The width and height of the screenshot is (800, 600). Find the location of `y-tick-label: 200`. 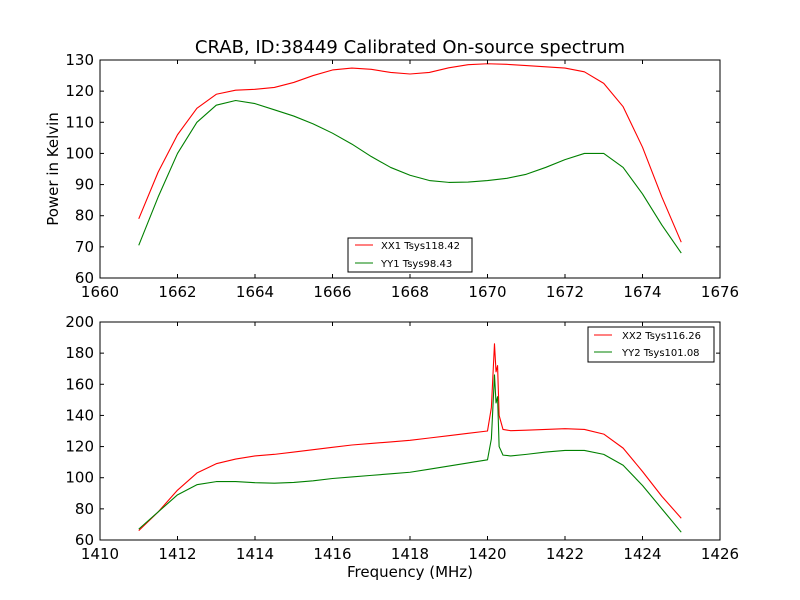

y-tick-label: 200 is located at coordinates (79, 322).